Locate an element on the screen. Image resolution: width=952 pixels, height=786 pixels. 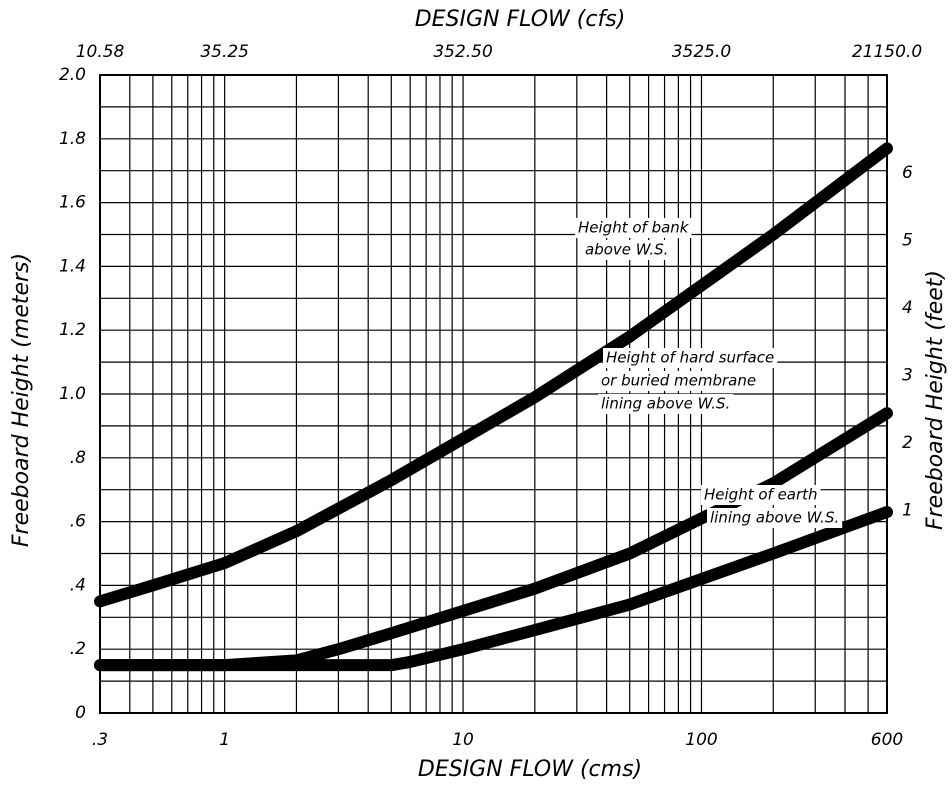
annotation: Height of earth is located at coordinates (761, 495).